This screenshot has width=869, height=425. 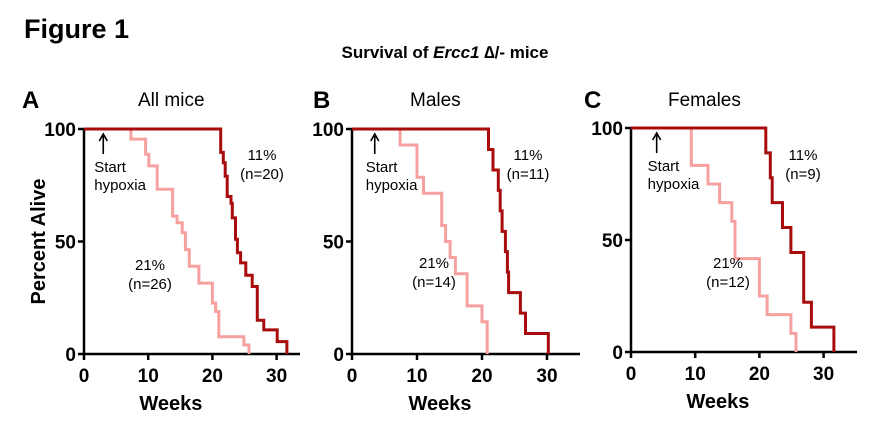 What do you see at coordinates (592, 100) in the screenshot?
I see `panel-letter: C` at bounding box center [592, 100].